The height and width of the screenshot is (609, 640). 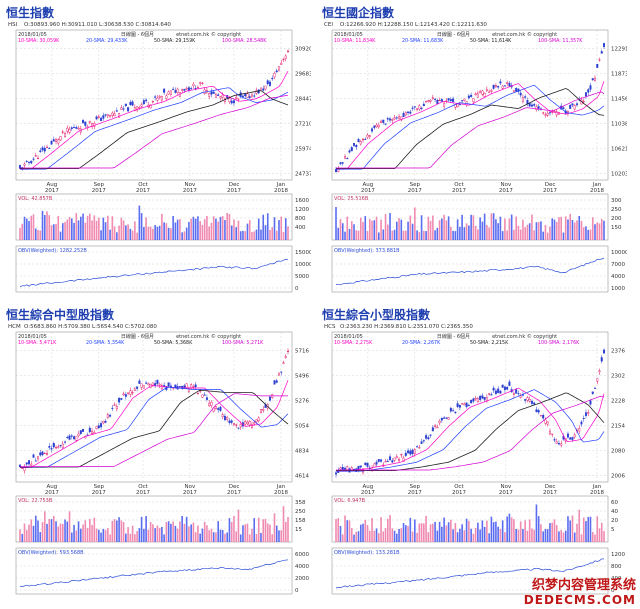 What do you see at coordinates (281, 487) in the screenshot?
I see `month-label: Jan` at bounding box center [281, 487].